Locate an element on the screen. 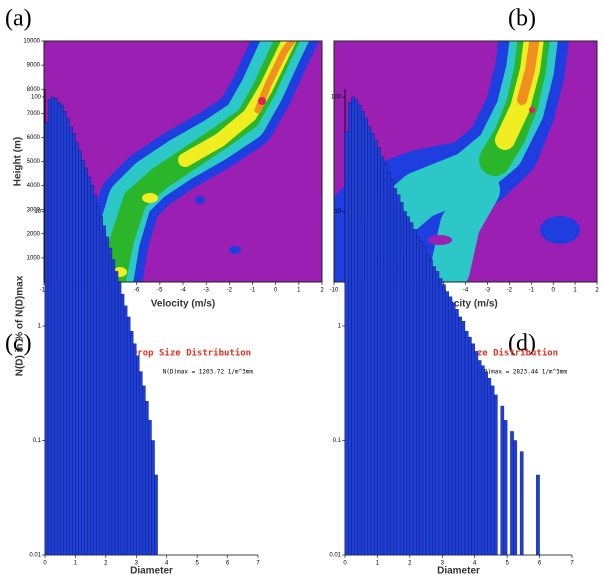 This screenshot has width=603, height=575. chart-title: Drop Size Distribution is located at coordinates (498, 353).